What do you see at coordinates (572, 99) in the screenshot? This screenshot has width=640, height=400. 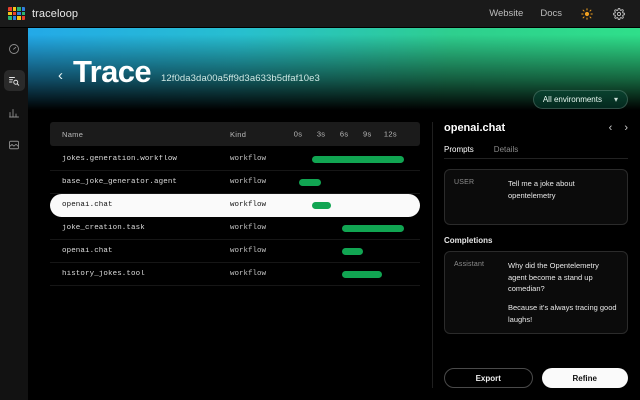 I see `environment-dropdown-label: All environments` at bounding box center [572, 99].